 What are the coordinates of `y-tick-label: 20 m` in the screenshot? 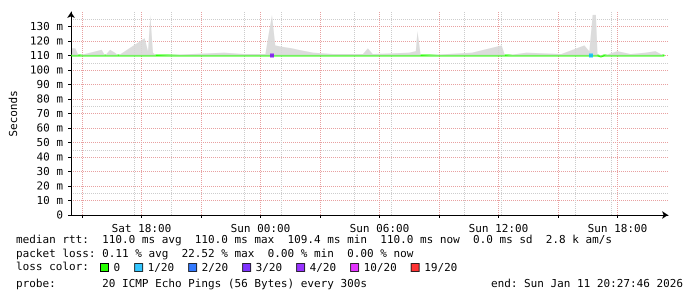 It's located at (50, 186).